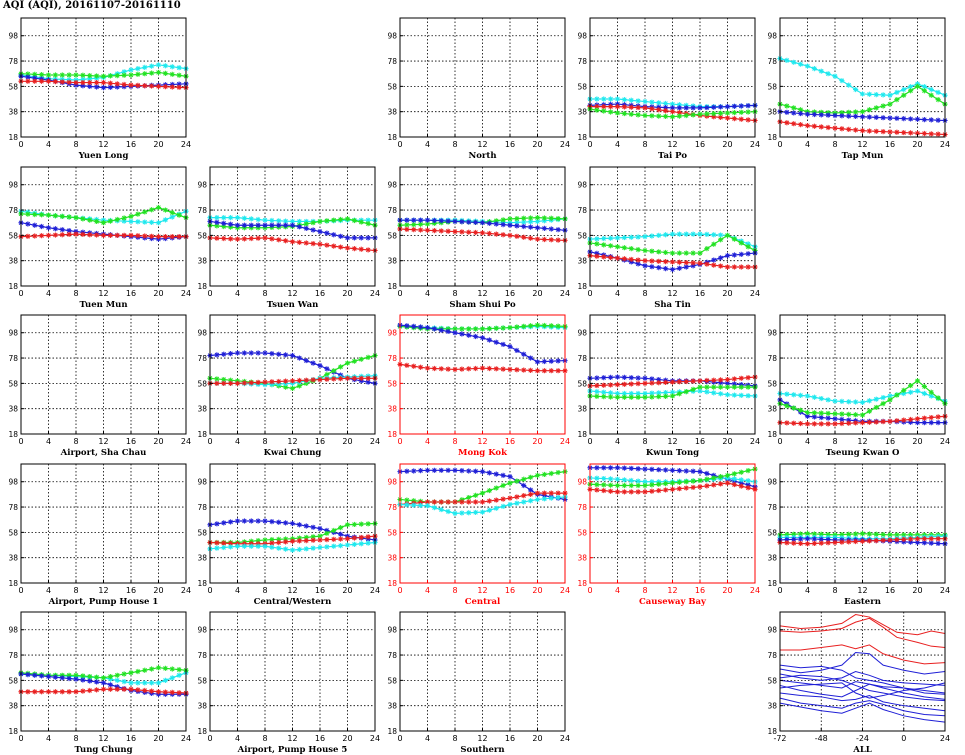  I want to click on y-tick-label: 58, so click(582, 532).